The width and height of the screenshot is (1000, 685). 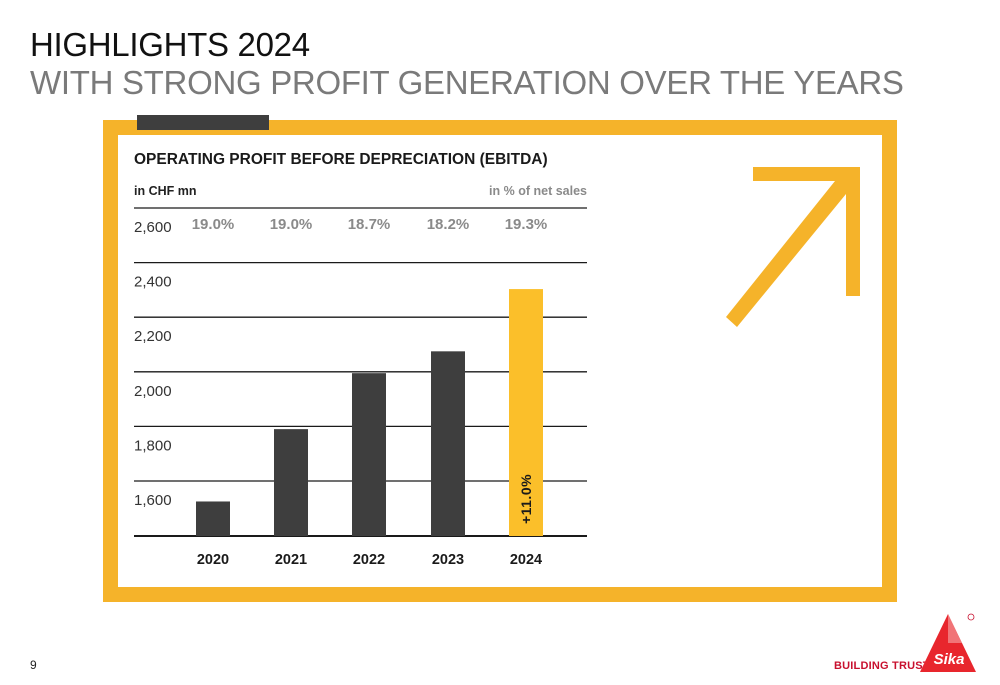 What do you see at coordinates (526, 560) in the screenshot?
I see `x-tick-label: 2024` at bounding box center [526, 560].